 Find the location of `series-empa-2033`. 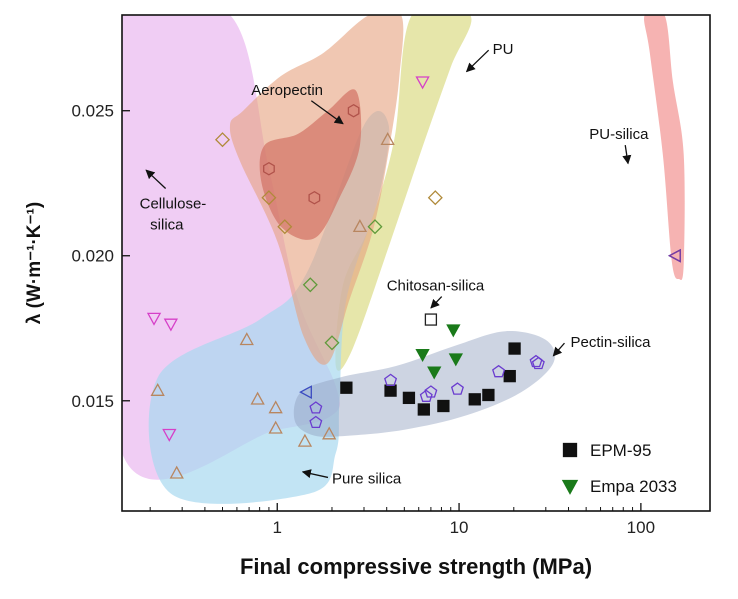

series-empa-2033 is located at coordinates (439, 352).